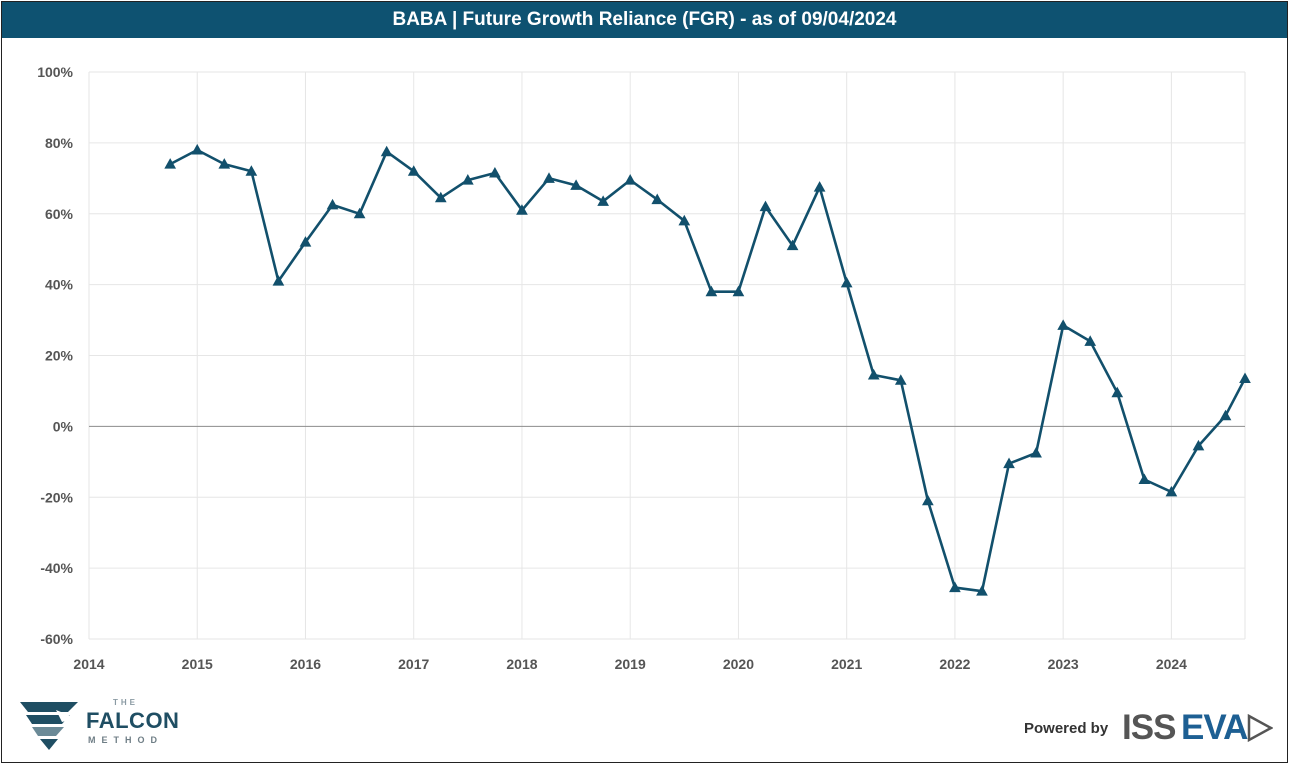 This screenshot has height=766, width=1291. Describe the element at coordinates (197, 664) in the screenshot. I see `x-tick-label: 2015` at that location.